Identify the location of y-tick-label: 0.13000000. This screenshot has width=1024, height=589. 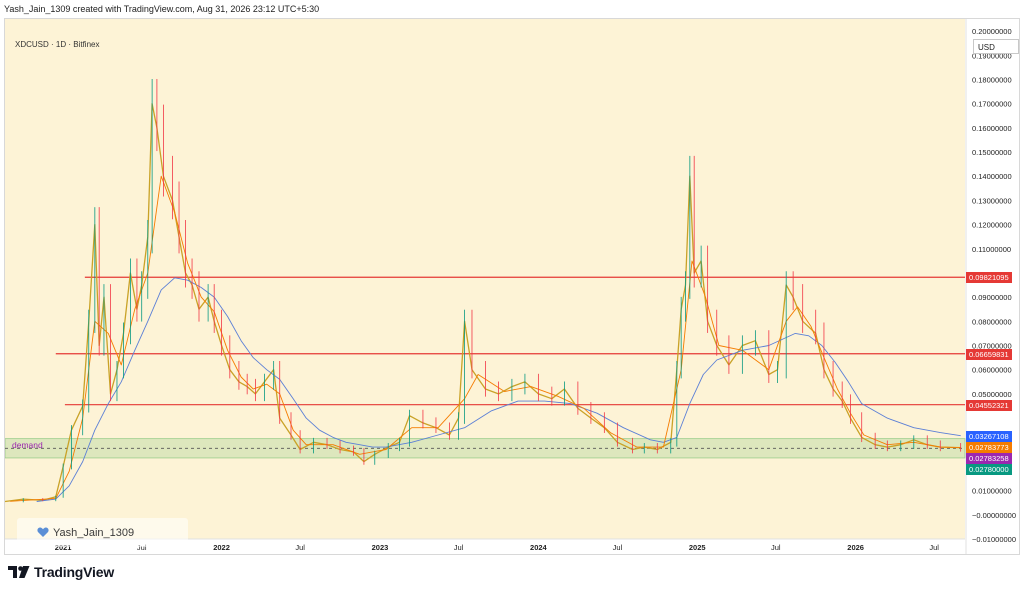
(992, 200).